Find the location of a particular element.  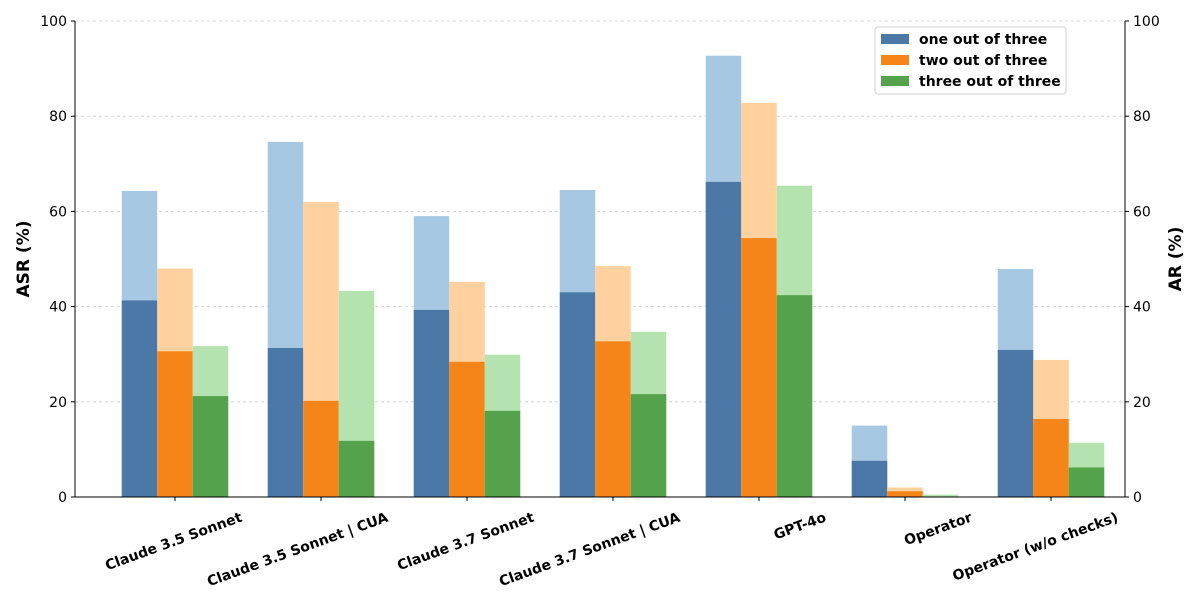

y-tick-label-right: 0 is located at coordinates (1137, 498).